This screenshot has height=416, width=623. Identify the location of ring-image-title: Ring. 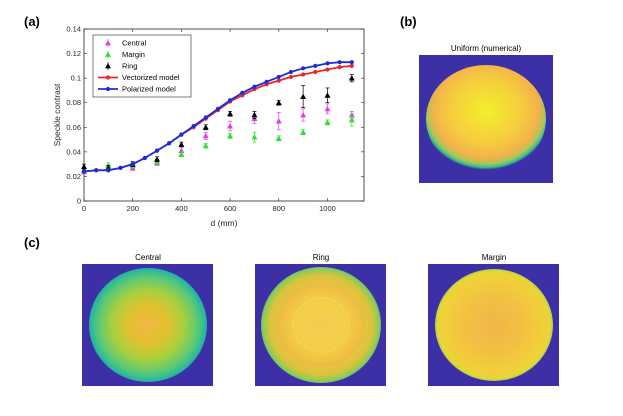
(321, 257).